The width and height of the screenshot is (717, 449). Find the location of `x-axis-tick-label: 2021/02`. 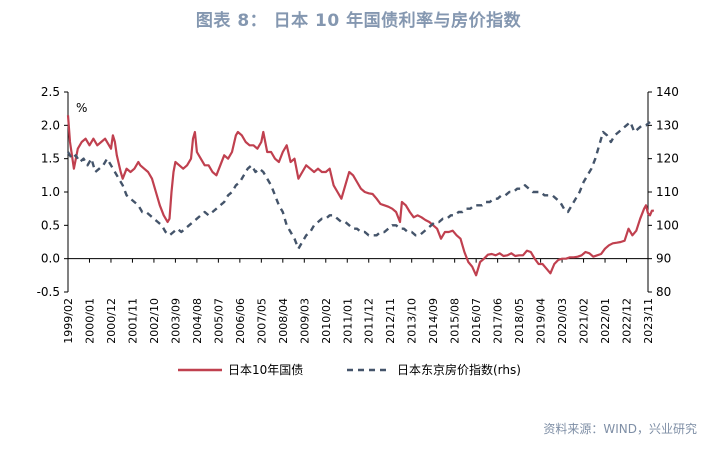

x-axis-tick-label: 2021/02 is located at coordinates (584, 321).